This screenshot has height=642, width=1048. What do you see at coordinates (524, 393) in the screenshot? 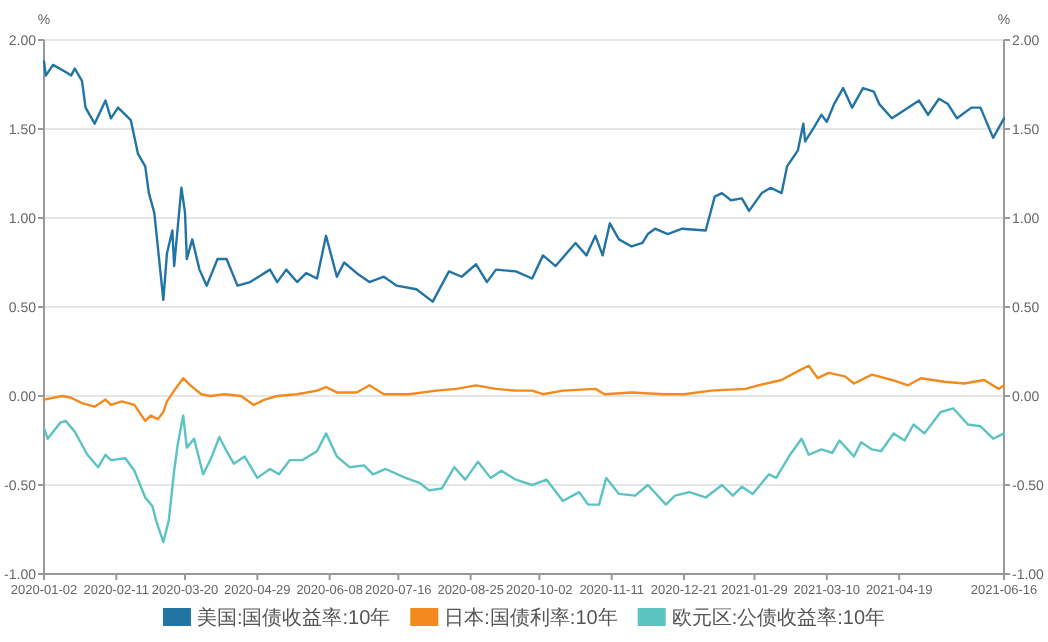
I see `line-series` at bounding box center [524, 393].